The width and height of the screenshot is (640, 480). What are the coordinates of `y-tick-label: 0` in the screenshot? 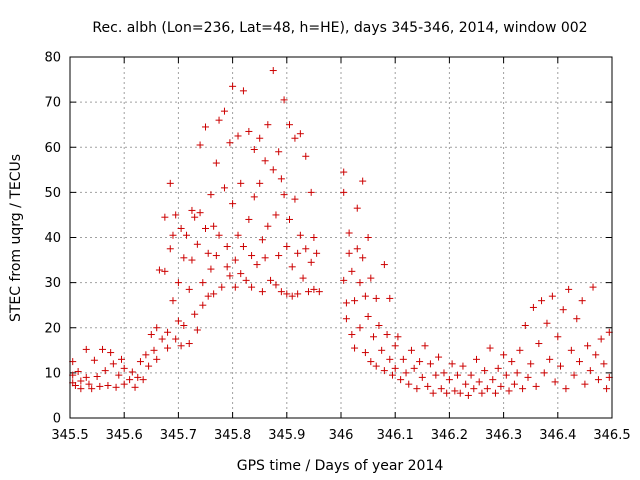 It's located at (57, 419).